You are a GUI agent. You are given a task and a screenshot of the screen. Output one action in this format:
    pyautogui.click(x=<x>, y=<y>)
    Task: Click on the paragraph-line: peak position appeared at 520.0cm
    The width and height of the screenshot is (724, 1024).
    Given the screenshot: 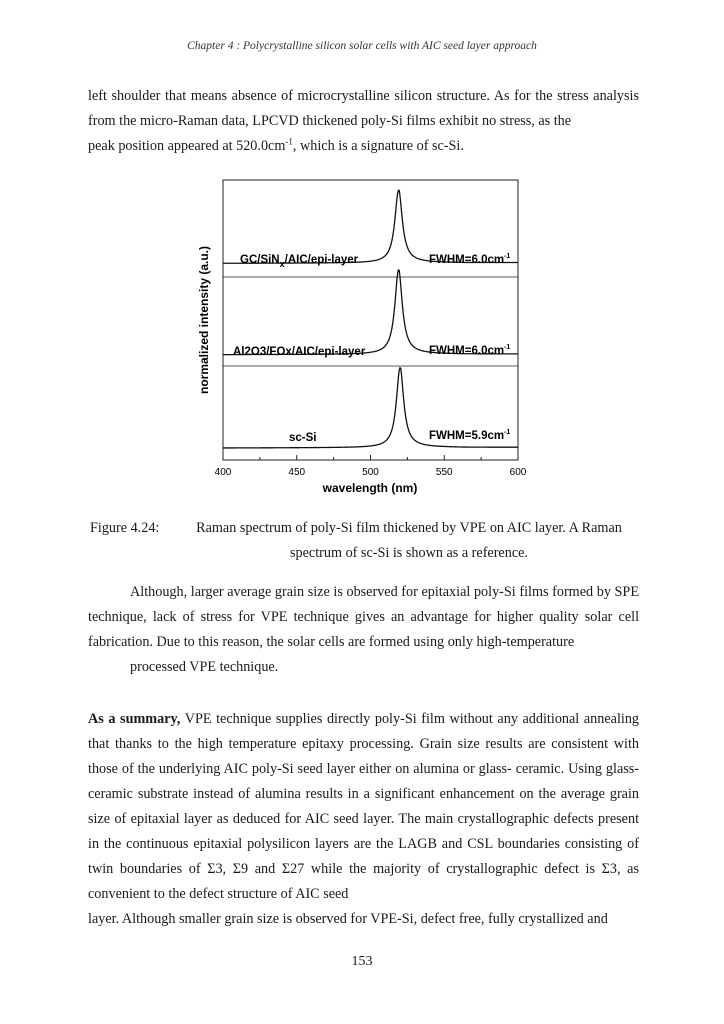 What is the action you would take?
    pyautogui.click(x=187, y=146)
    